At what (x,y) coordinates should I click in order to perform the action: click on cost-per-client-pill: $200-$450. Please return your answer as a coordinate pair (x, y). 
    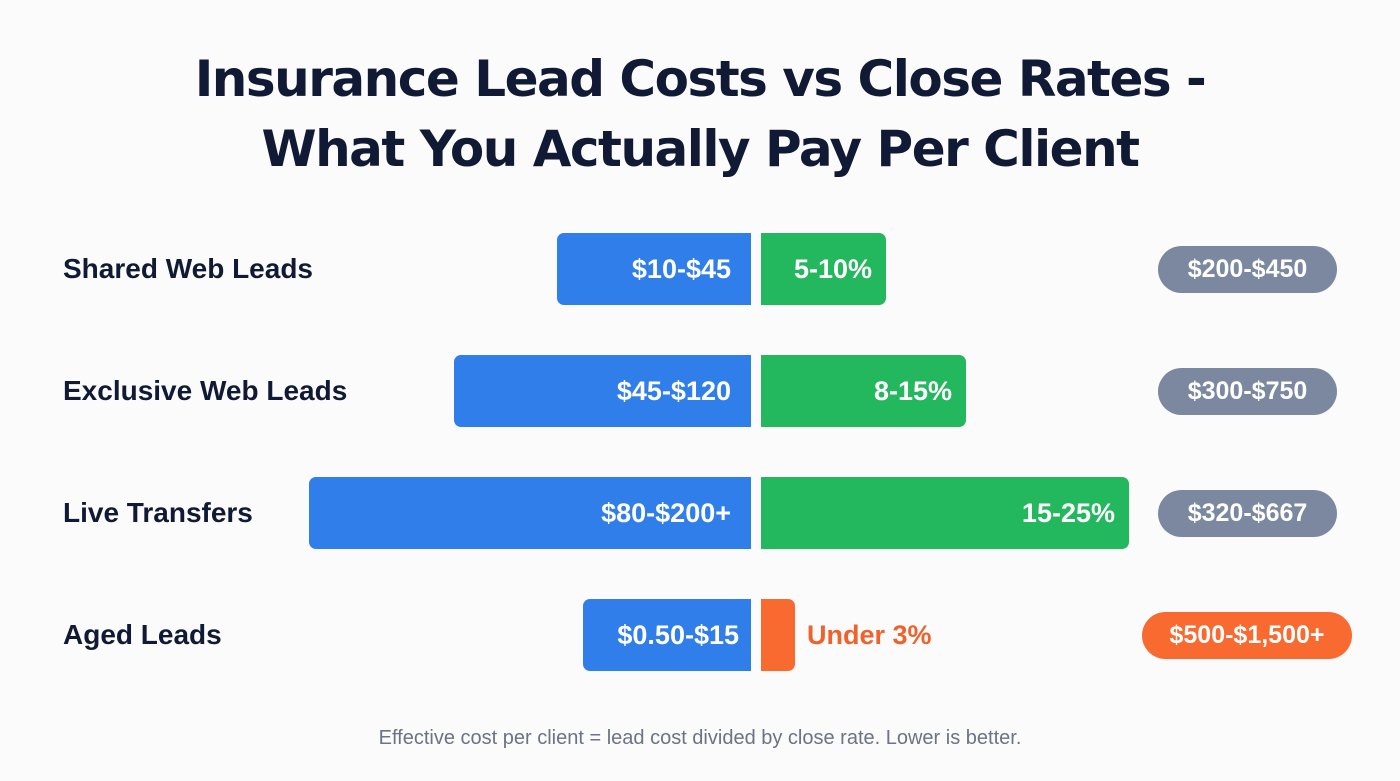
    Looking at the image, I should click on (1247, 269).